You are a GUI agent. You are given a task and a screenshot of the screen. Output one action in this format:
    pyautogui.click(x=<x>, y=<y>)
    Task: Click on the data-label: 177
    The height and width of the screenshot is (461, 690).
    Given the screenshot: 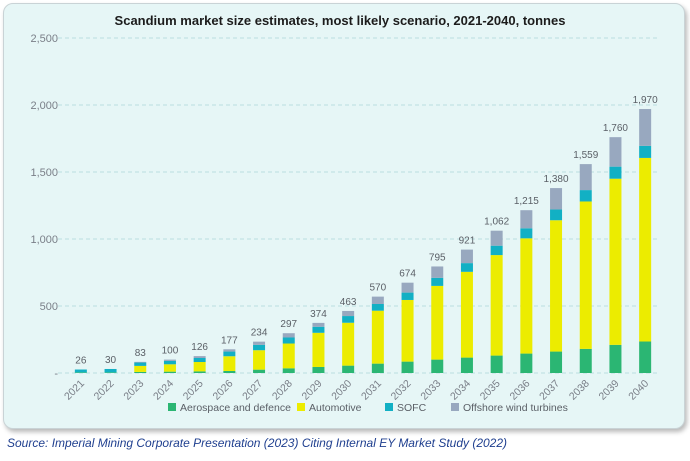 What is the action you would take?
    pyautogui.click(x=229, y=340)
    